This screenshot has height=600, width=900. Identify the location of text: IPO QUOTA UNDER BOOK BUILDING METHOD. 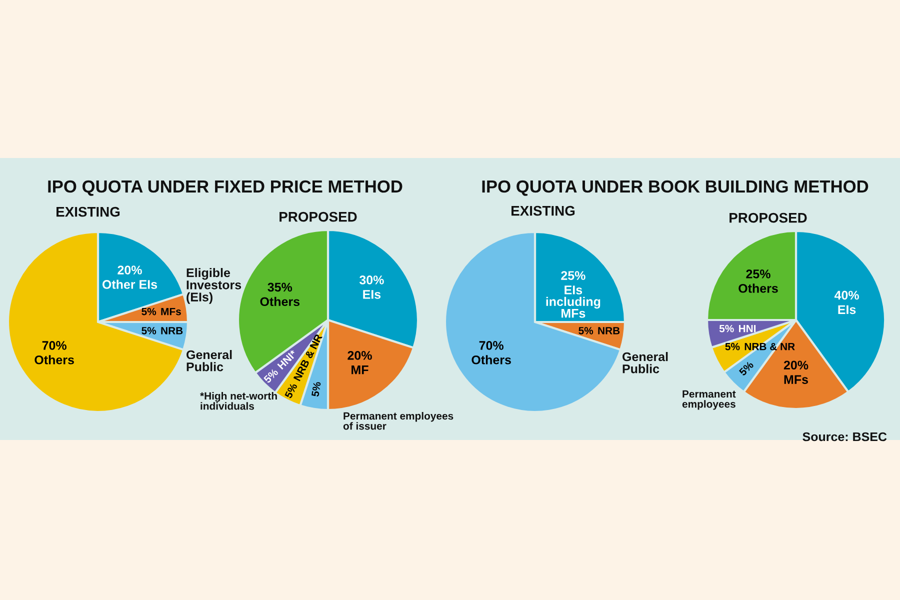
(675, 188).